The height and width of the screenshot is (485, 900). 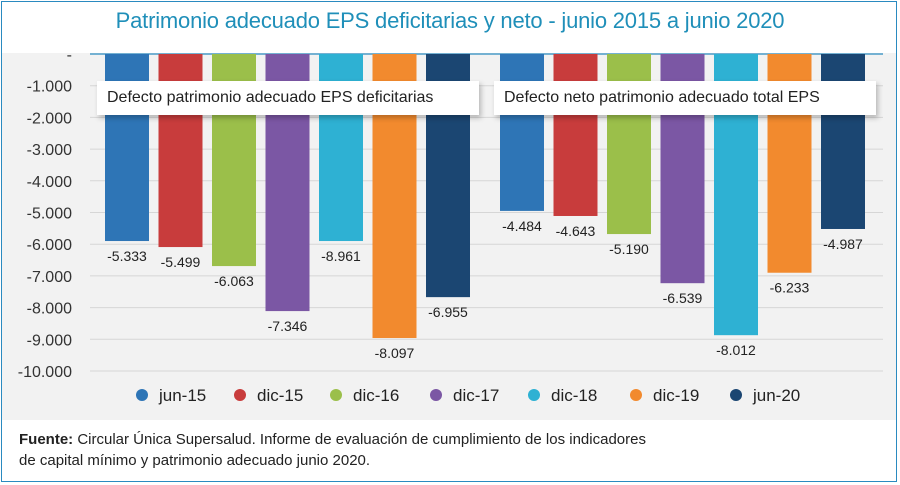 What do you see at coordinates (629, 249) in the screenshot?
I see `data-label: -5.190` at bounding box center [629, 249].